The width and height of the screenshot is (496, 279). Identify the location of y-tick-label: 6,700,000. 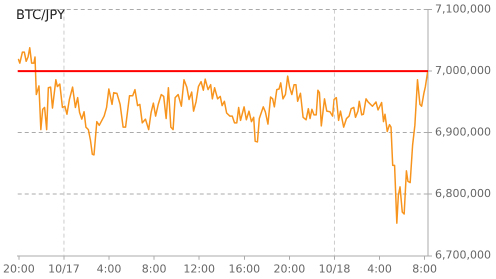
(463, 255).